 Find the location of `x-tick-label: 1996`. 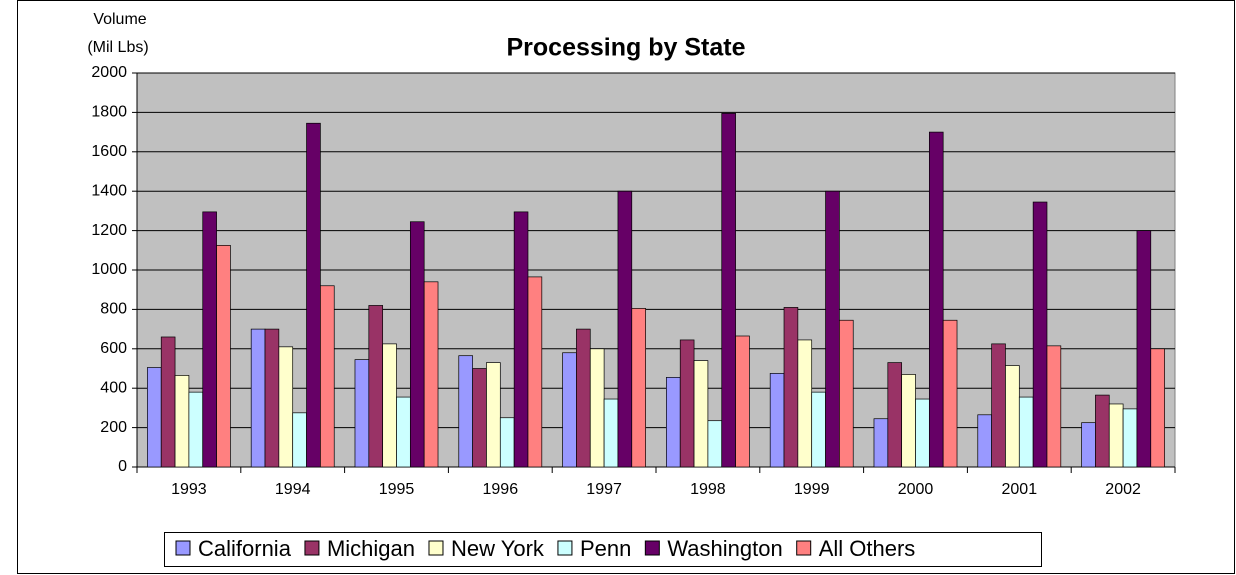

x-tick-label: 1996 is located at coordinates (501, 489).